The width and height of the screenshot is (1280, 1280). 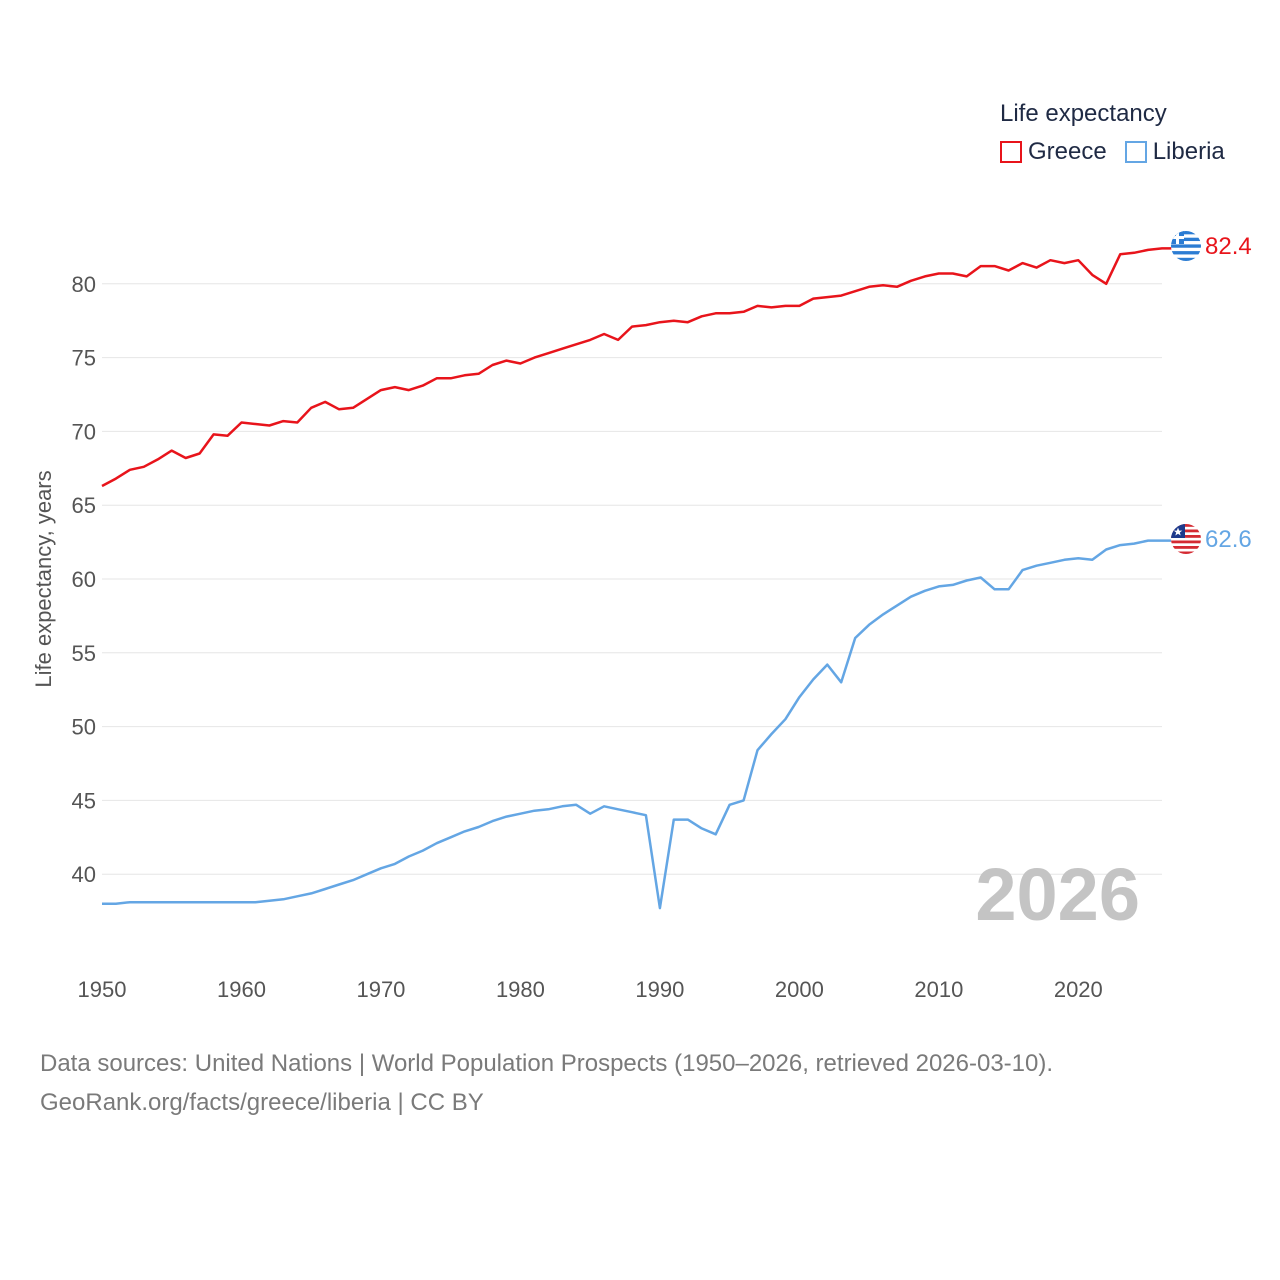 What do you see at coordinates (799, 989) in the screenshot?
I see `x-tick-label: 2000` at bounding box center [799, 989].